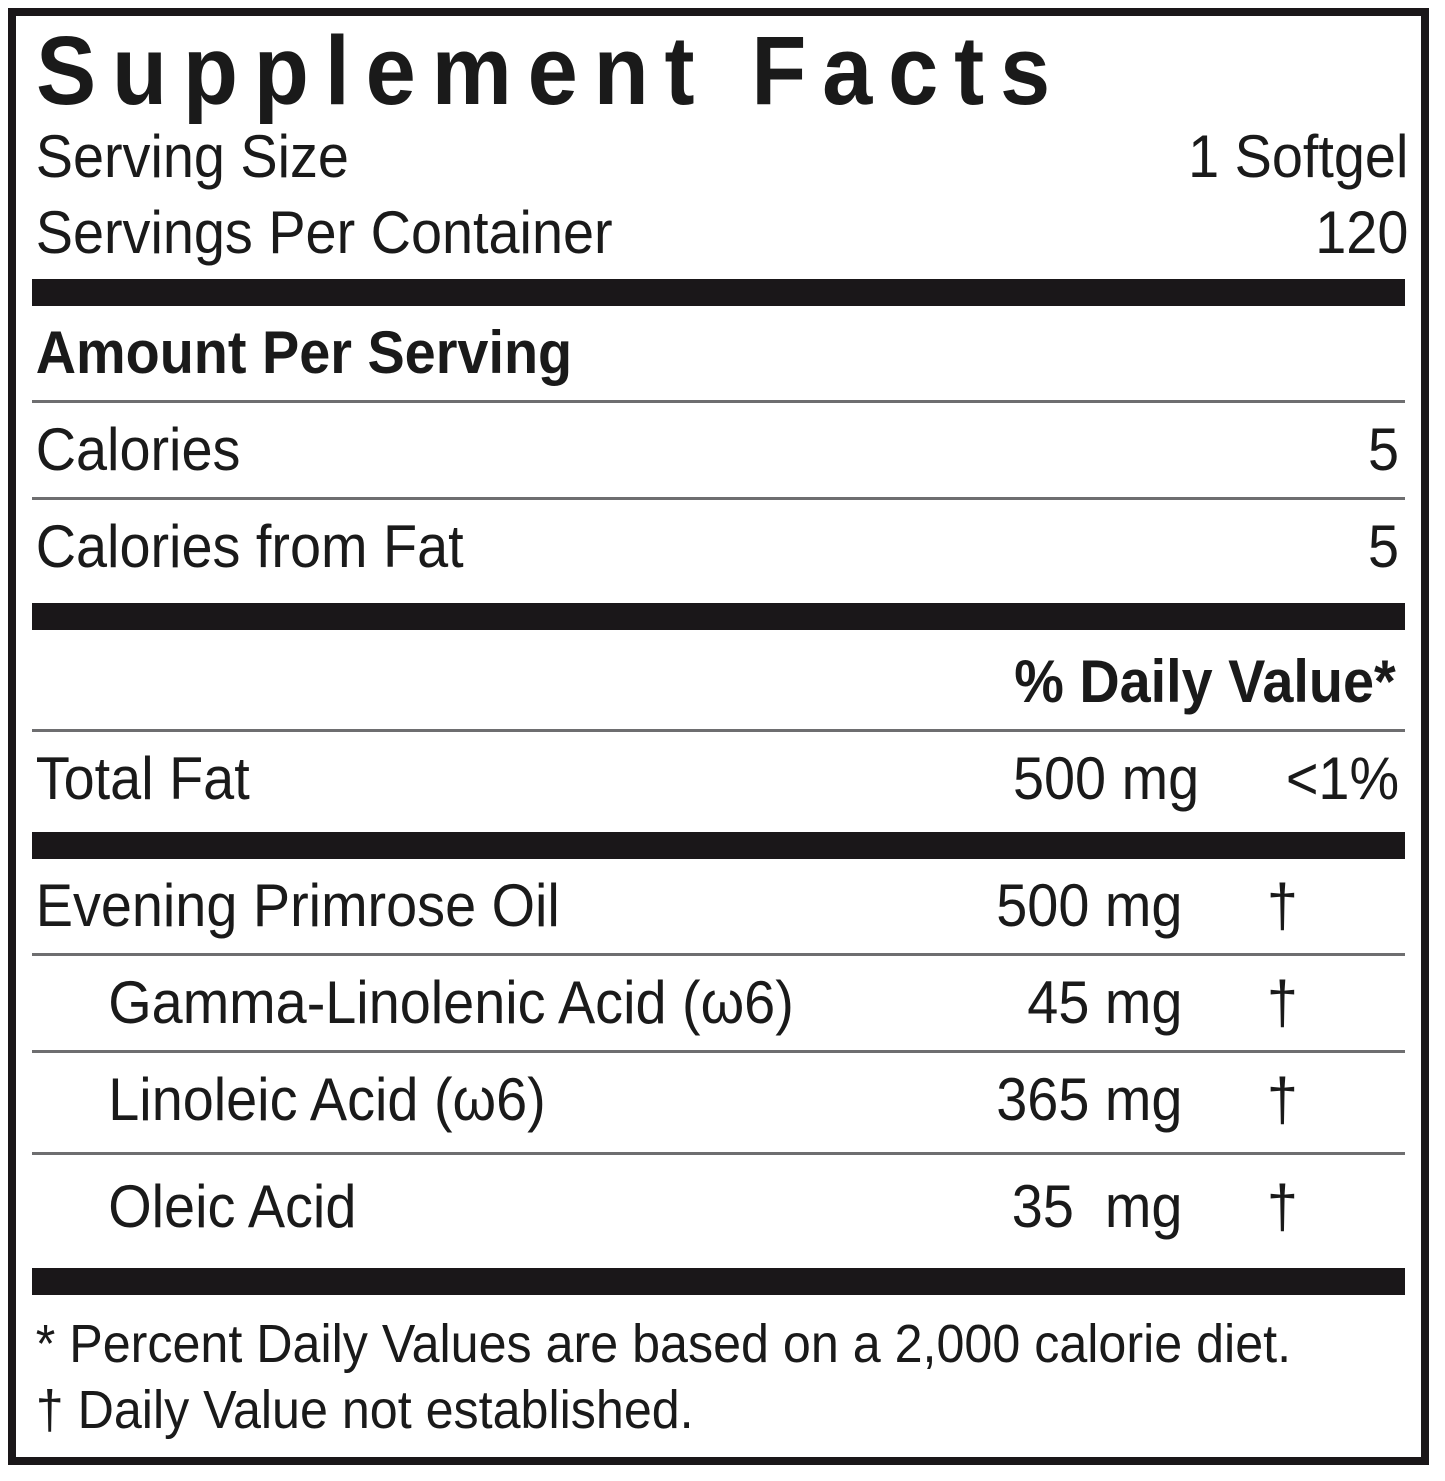 The image size is (1445, 1481). What do you see at coordinates (551, 70) in the screenshot?
I see `page-title: Supplement Facts` at bounding box center [551, 70].